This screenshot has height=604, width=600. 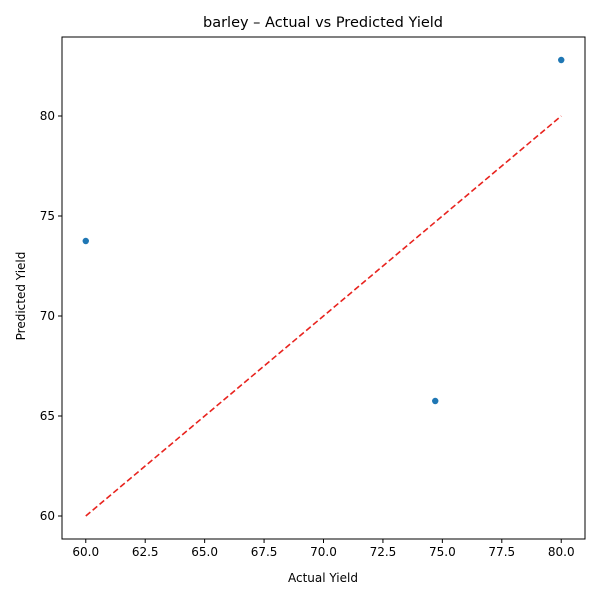 What do you see at coordinates (561, 552) in the screenshot?
I see `x-tick-label: 80.0` at bounding box center [561, 552].